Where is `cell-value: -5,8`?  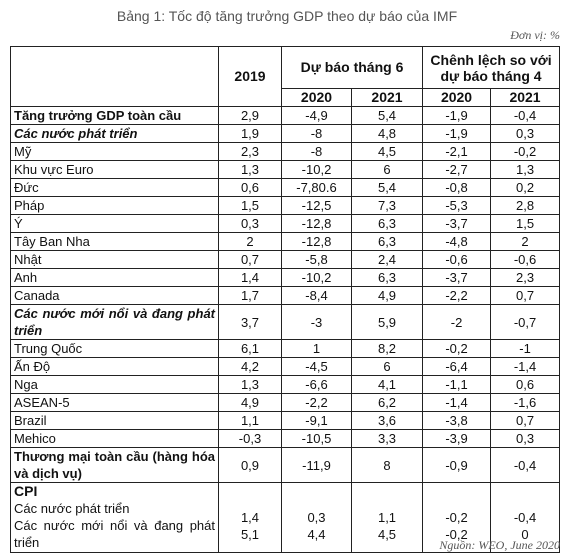
cell-value: -5,8 is located at coordinates (316, 259).